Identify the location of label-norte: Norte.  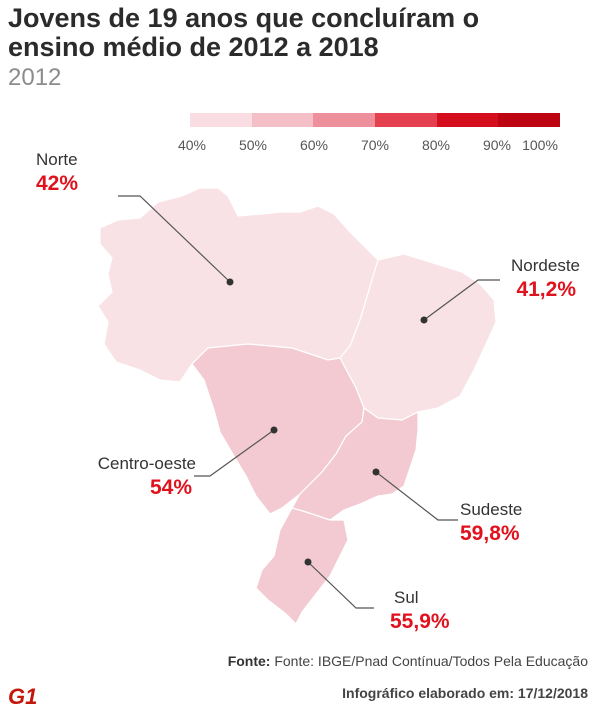
(57, 159).